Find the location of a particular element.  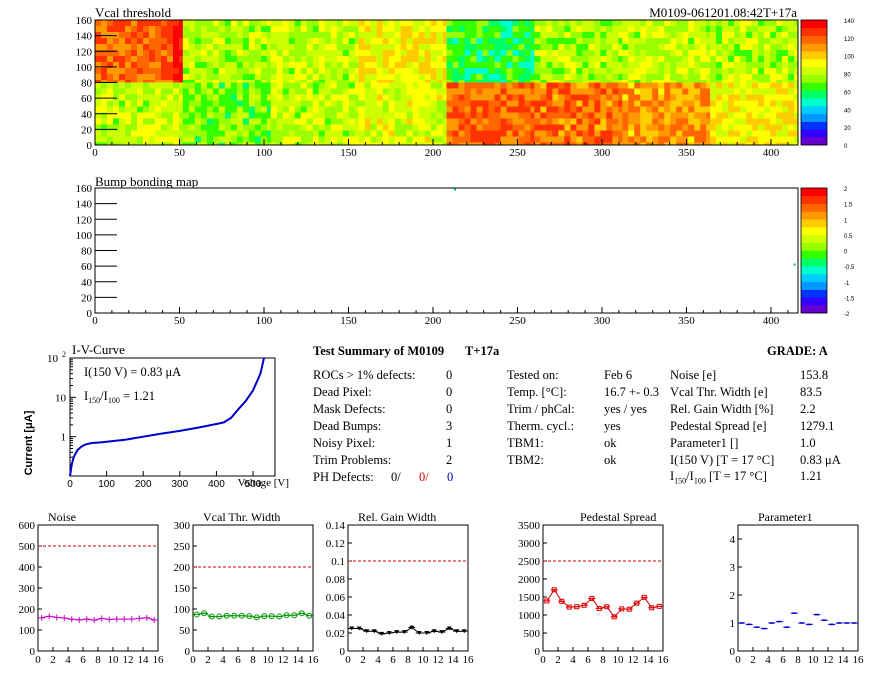

palette-frame is located at coordinates (814, 250).